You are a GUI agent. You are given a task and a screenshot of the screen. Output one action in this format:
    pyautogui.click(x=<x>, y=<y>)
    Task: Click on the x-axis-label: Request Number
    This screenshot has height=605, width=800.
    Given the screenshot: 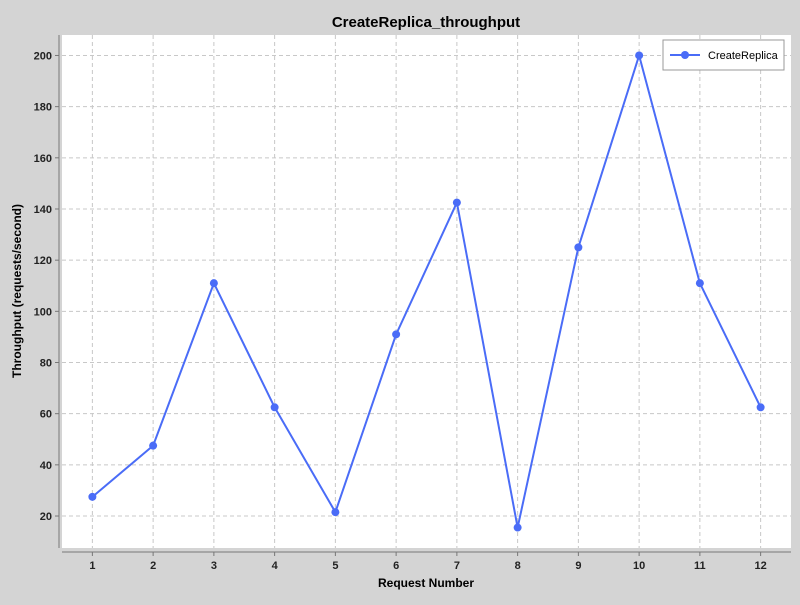 What is the action you would take?
    pyautogui.click(x=426, y=583)
    